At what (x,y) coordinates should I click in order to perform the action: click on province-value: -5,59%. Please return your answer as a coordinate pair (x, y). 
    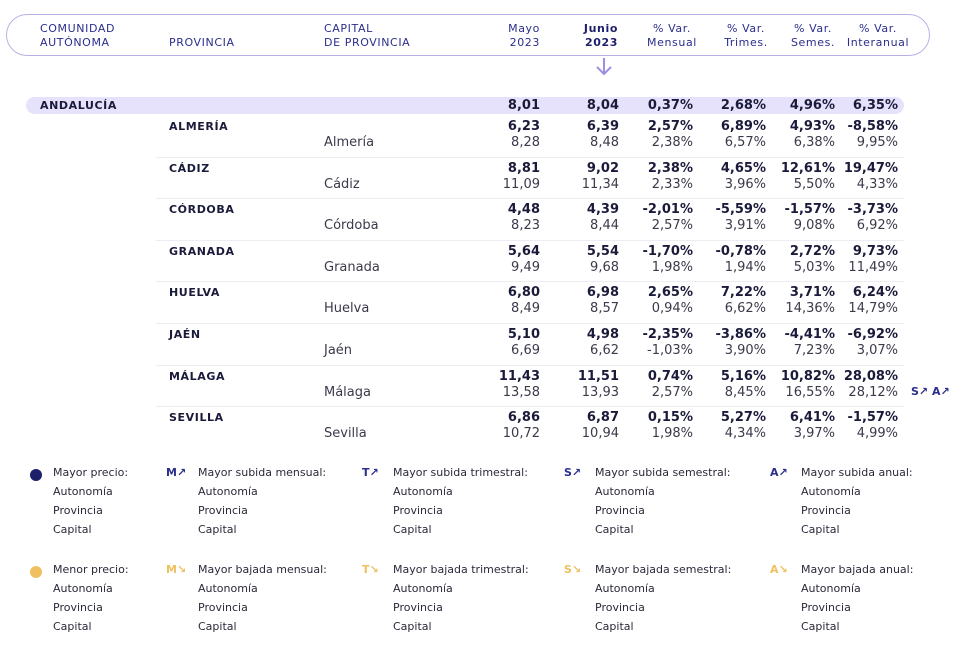
    Looking at the image, I should click on (741, 209).